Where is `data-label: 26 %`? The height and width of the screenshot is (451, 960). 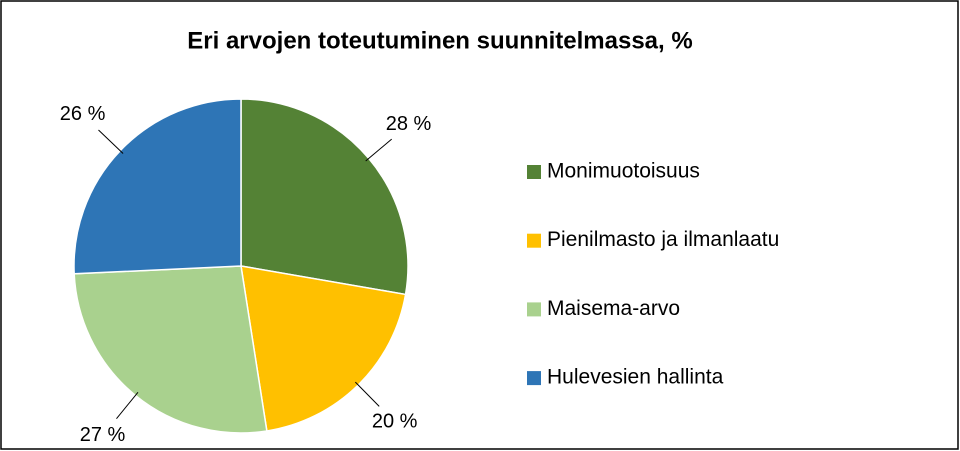
data-label: 26 % is located at coordinates (83, 114).